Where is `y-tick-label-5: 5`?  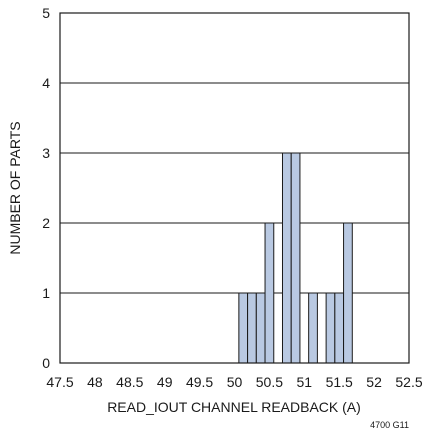
y-tick-label-5: 5 is located at coordinates (46, 13).